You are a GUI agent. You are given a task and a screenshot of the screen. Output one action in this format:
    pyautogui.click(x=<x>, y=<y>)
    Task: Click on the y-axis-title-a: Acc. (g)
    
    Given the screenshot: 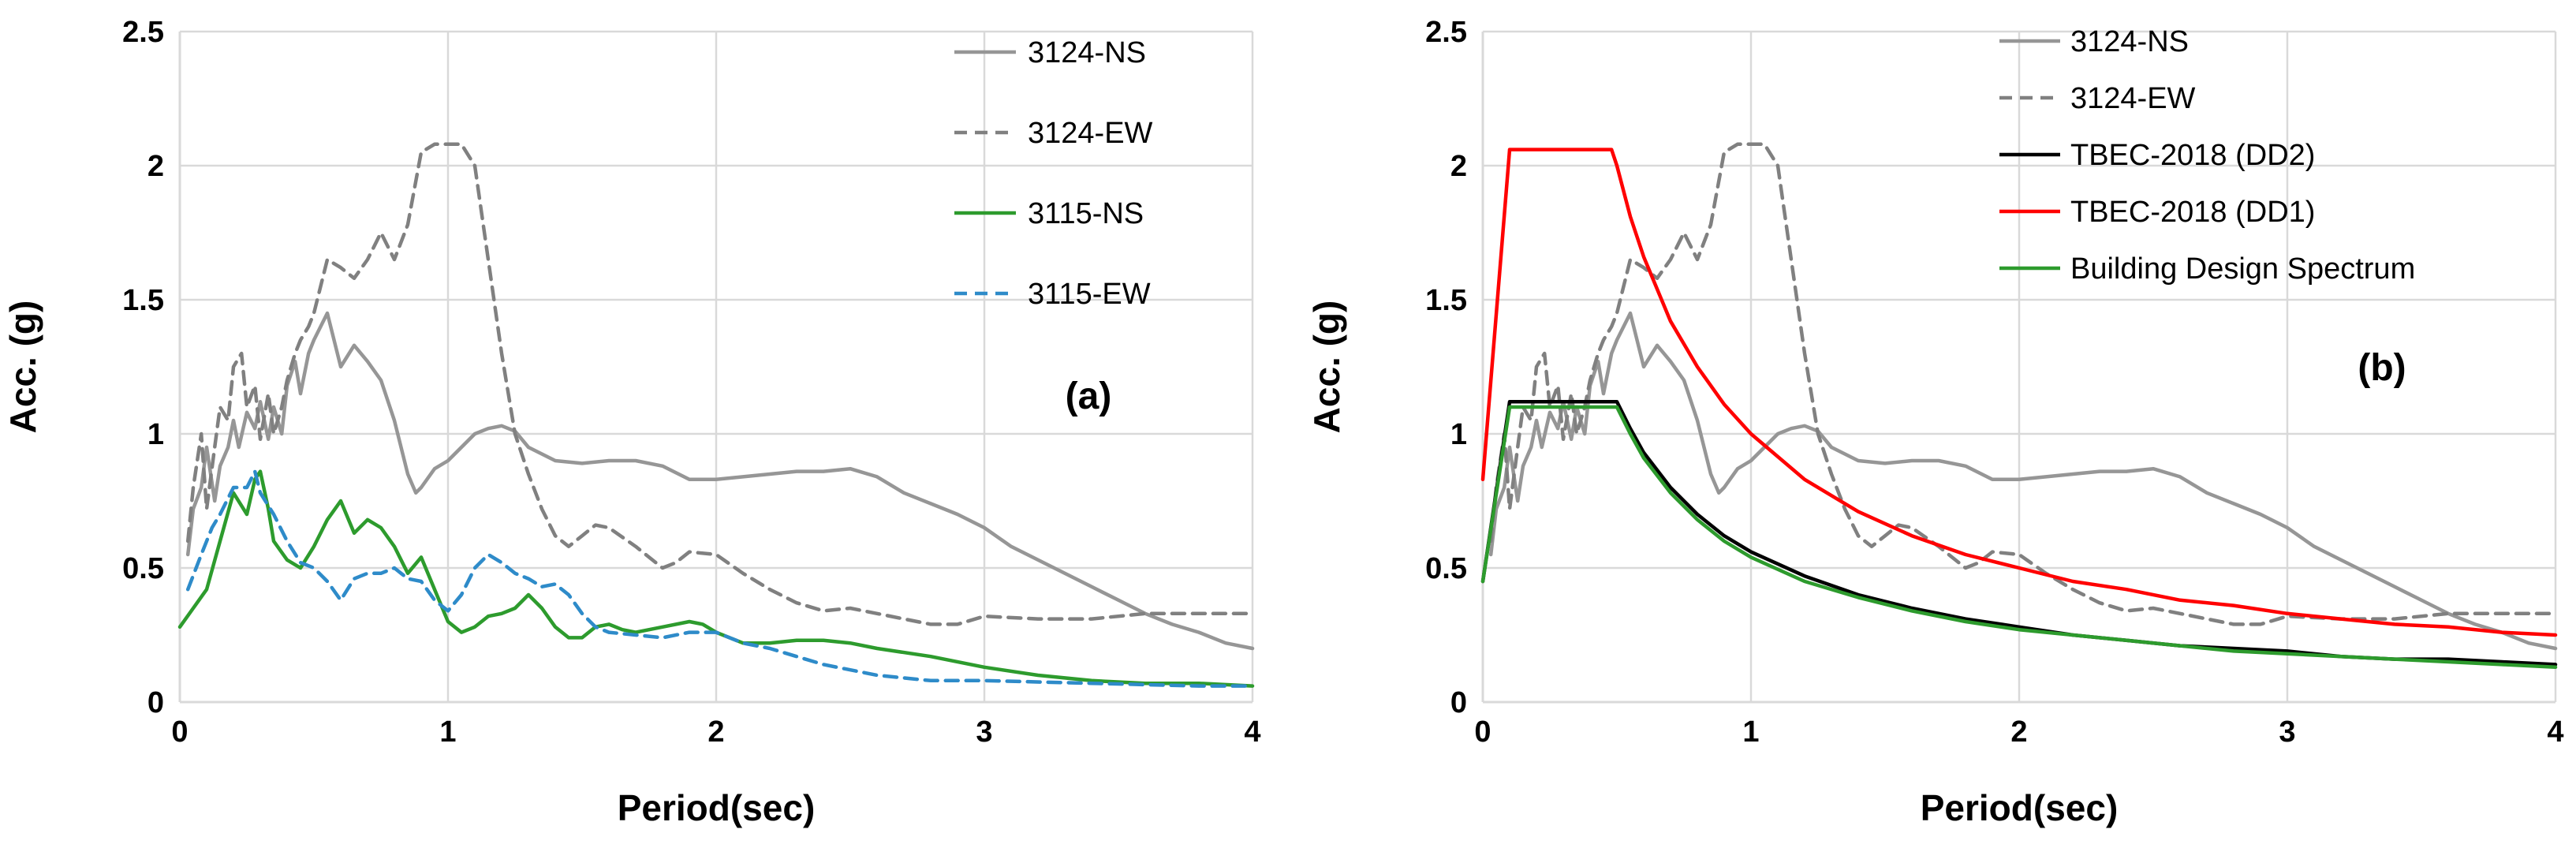 What is the action you would take?
    pyautogui.click(x=22, y=368)
    